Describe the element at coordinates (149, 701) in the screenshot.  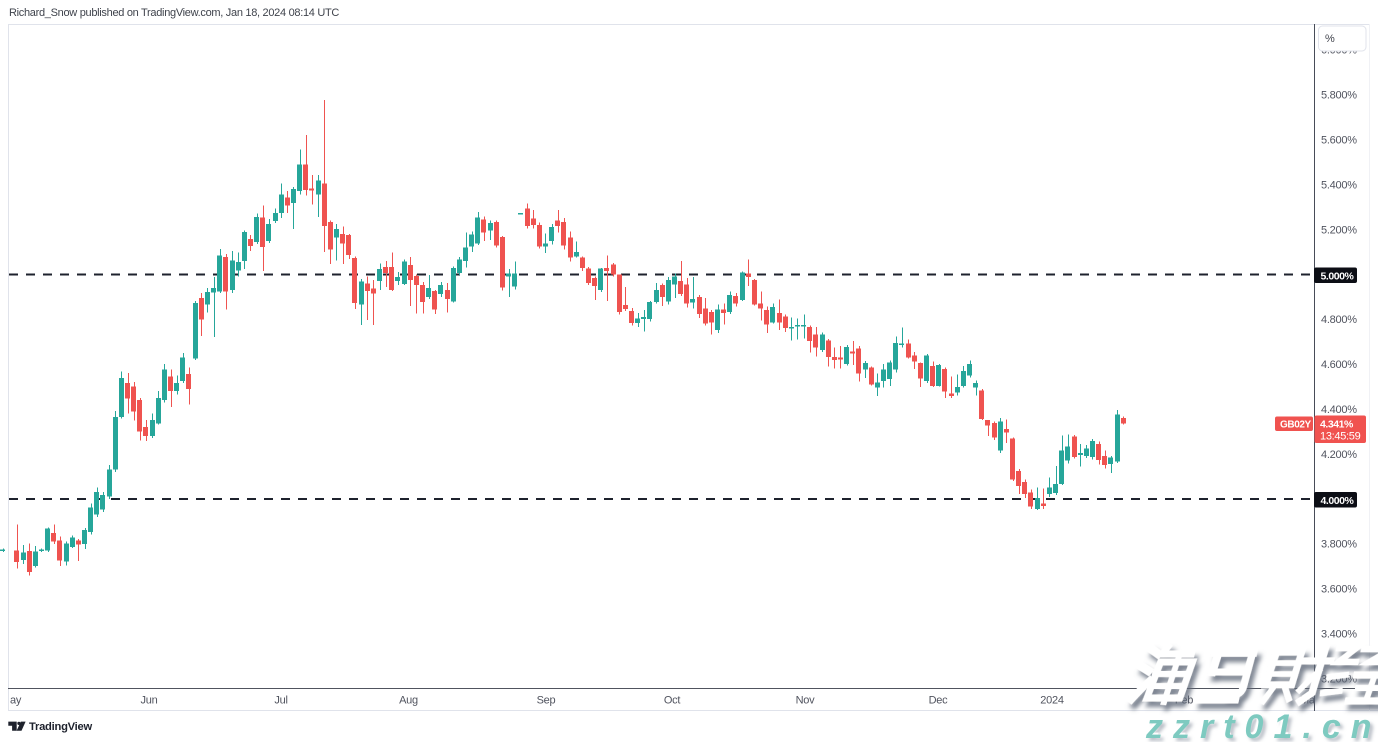
I see `svg-text: Jun` at that location.